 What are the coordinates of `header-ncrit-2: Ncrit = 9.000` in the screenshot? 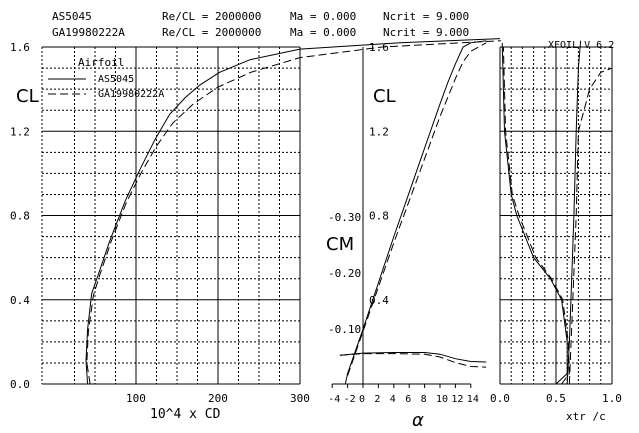 It's located at (426, 32).